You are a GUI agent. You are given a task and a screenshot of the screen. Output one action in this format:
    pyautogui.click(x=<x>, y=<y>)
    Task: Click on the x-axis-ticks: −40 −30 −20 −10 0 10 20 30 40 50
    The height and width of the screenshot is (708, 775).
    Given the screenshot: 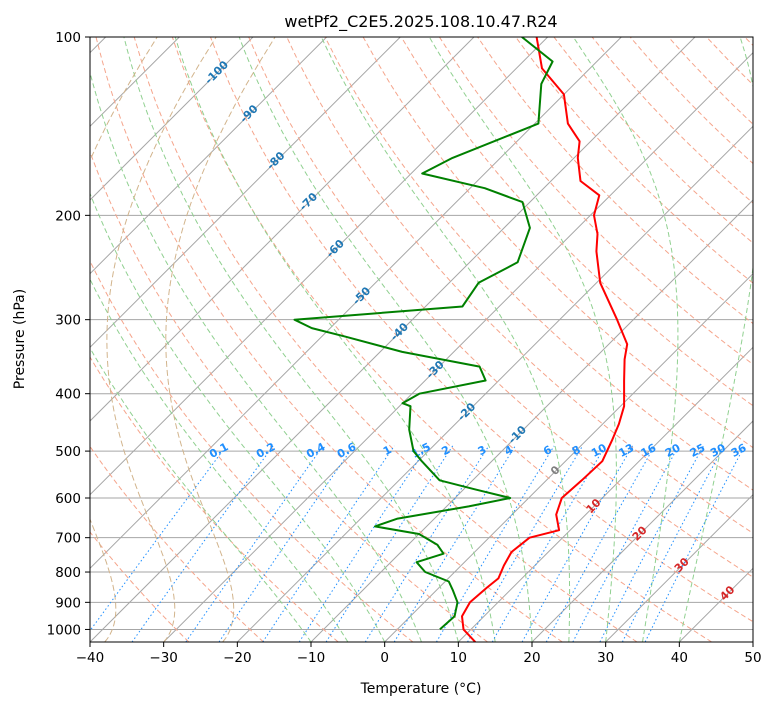 What is the action you would take?
    pyautogui.click(x=419, y=654)
    